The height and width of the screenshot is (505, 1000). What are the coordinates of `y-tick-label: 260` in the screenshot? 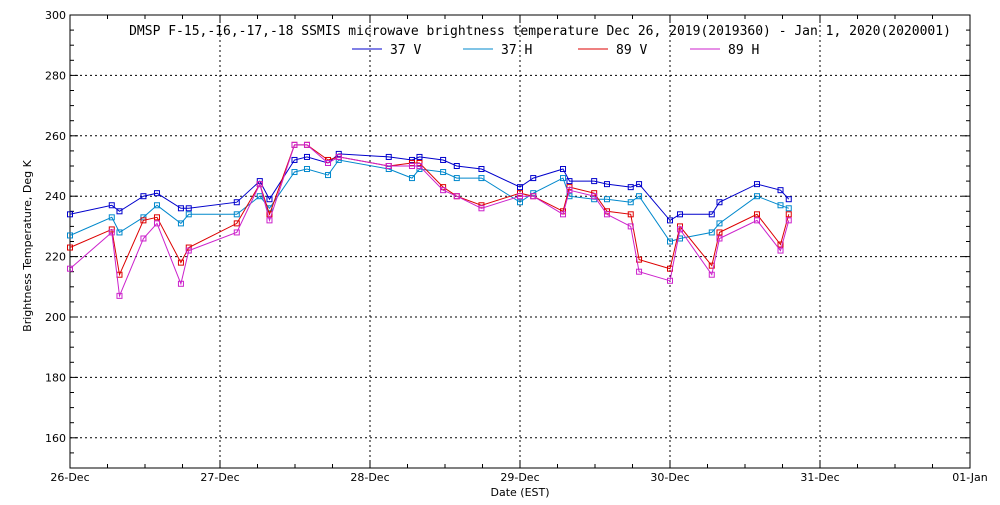 It's located at (55, 136).